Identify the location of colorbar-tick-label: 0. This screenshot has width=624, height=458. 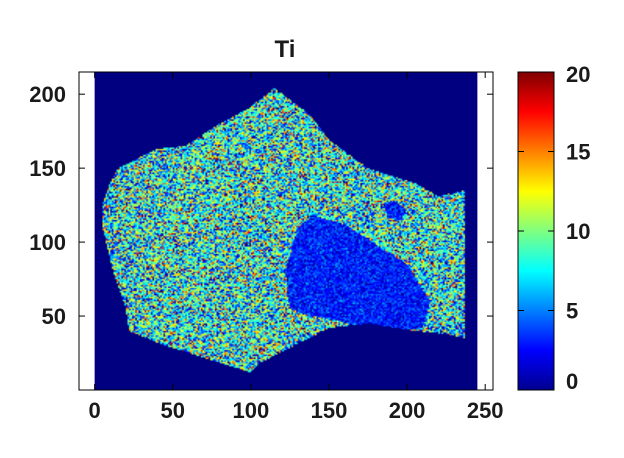
(572, 381).